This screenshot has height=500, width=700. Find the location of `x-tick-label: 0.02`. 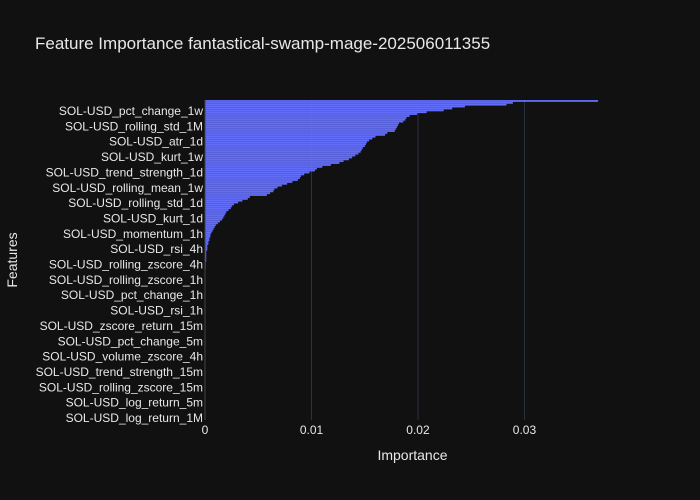

x-tick-label: 0.02 is located at coordinates (418, 430).